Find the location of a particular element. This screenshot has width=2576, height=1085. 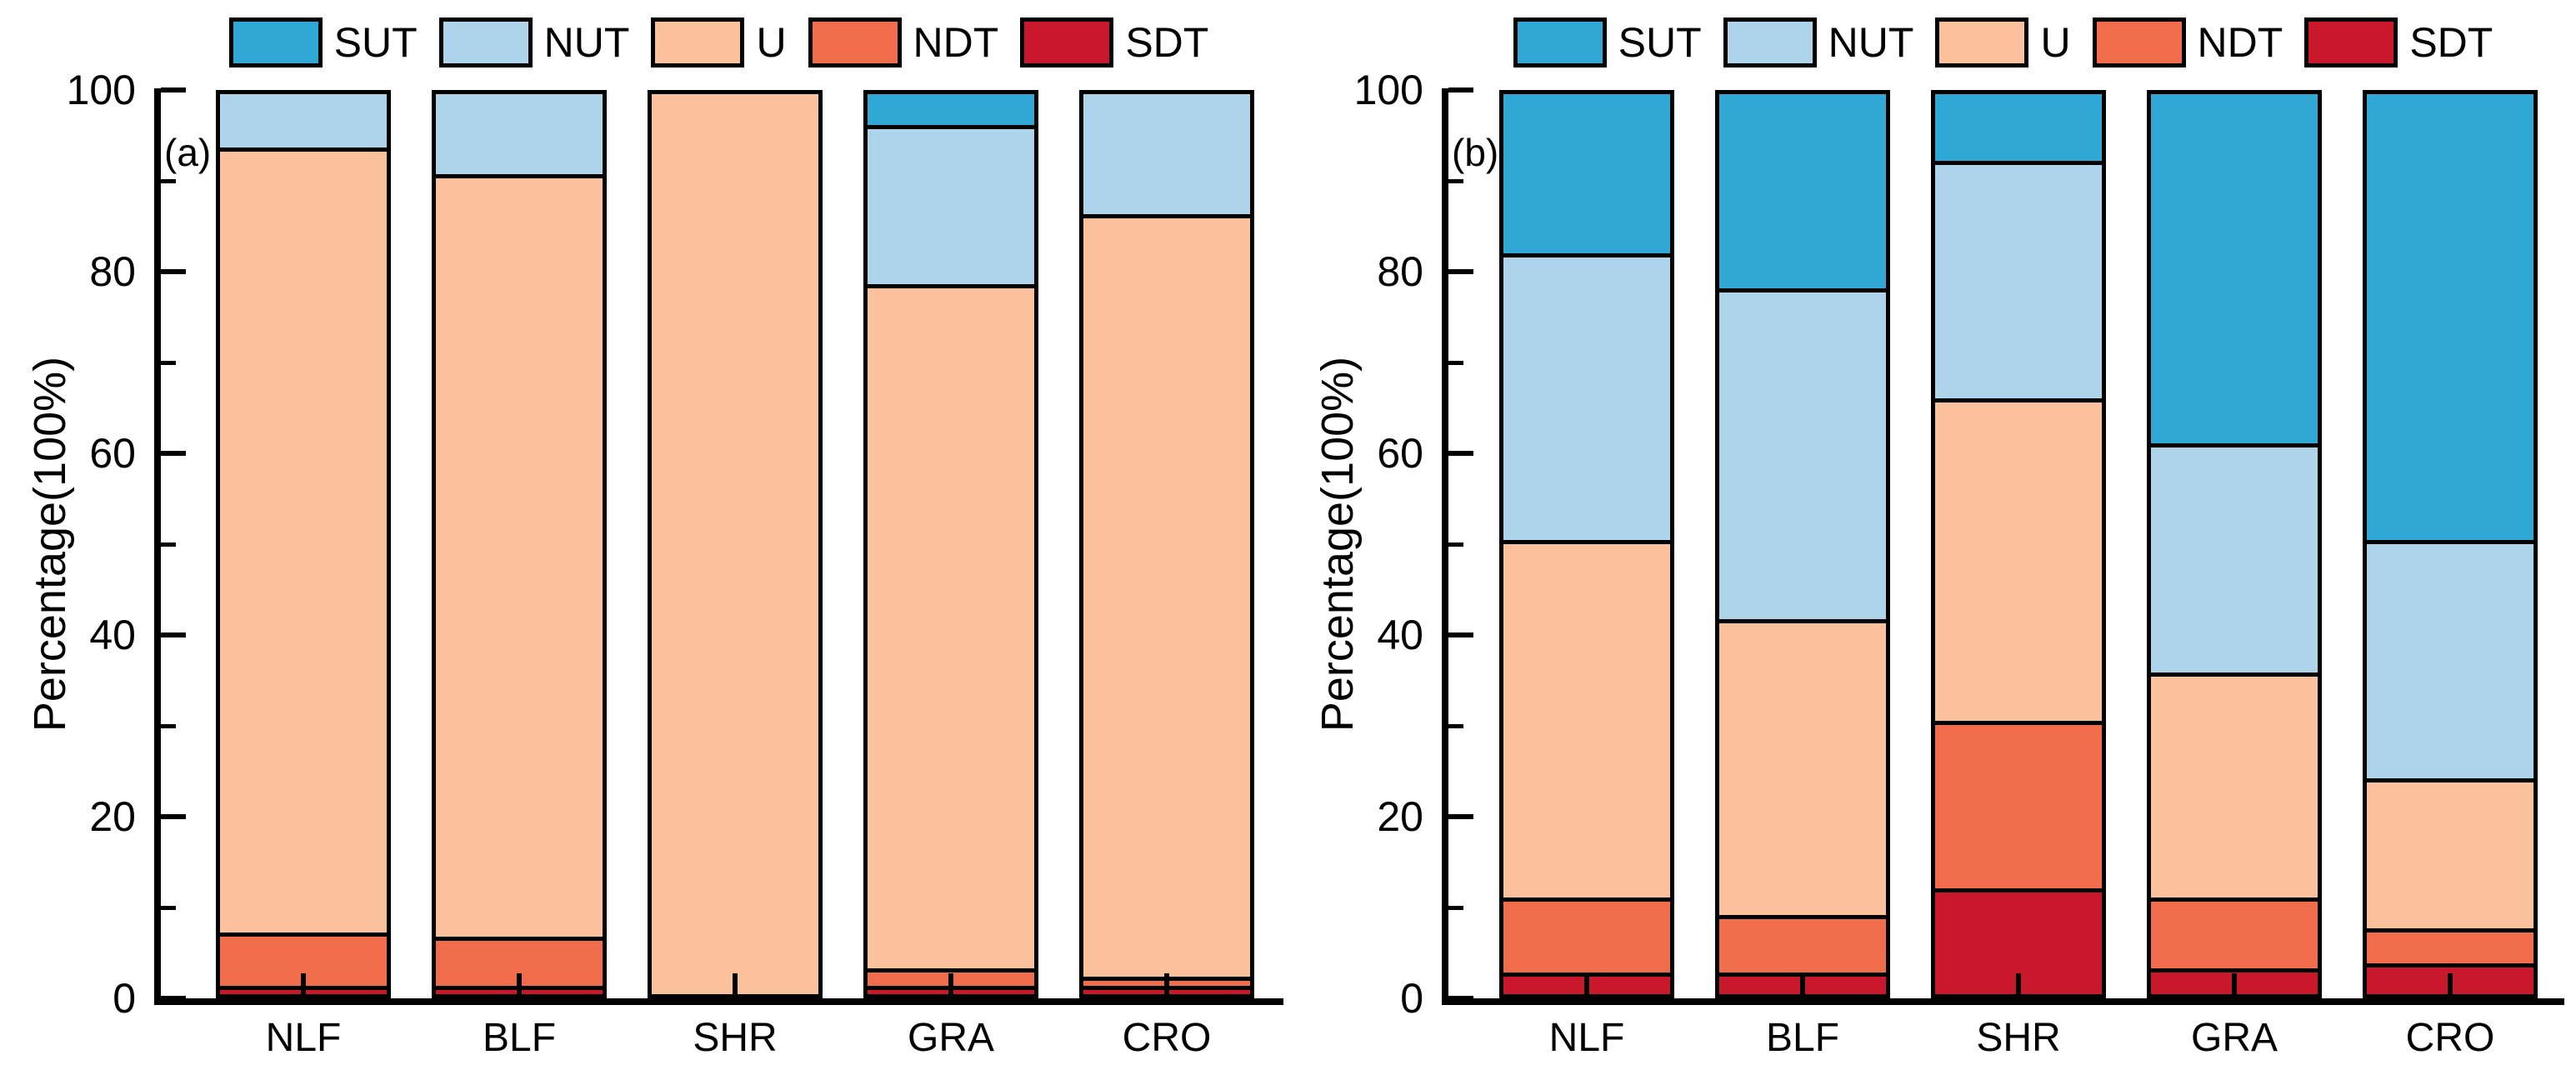

category-label-gra: GRA is located at coordinates (2234, 1038).